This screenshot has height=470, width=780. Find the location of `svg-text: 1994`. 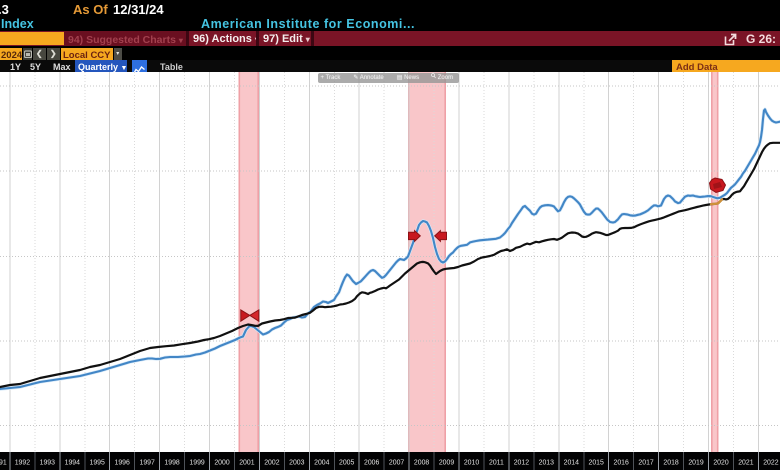

svg-text: 1994 is located at coordinates (72, 463).